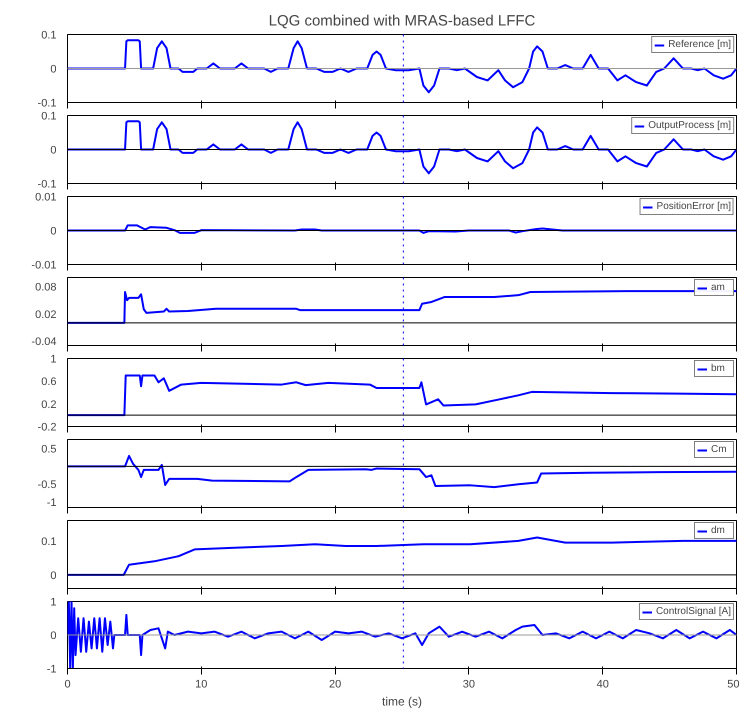 The height and width of the screenshot is (726, 739). What do you see at coordinates (693, 206) in the screenshot?
I see `legend-label: PositionError [m]` at bounding box center [693, 206].